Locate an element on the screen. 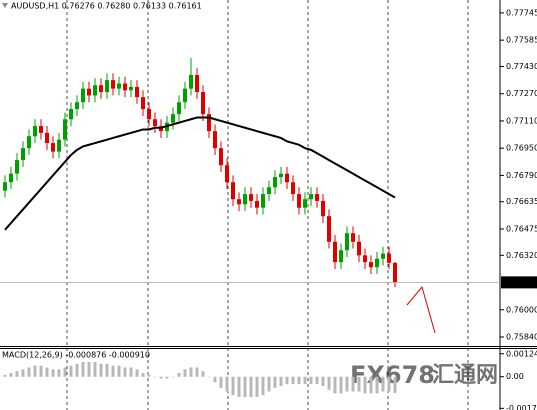 Image resolution: width=537 pixels, height=410 pixels. y-tick-label: 0.77745 is located at coordinates (521, 12).